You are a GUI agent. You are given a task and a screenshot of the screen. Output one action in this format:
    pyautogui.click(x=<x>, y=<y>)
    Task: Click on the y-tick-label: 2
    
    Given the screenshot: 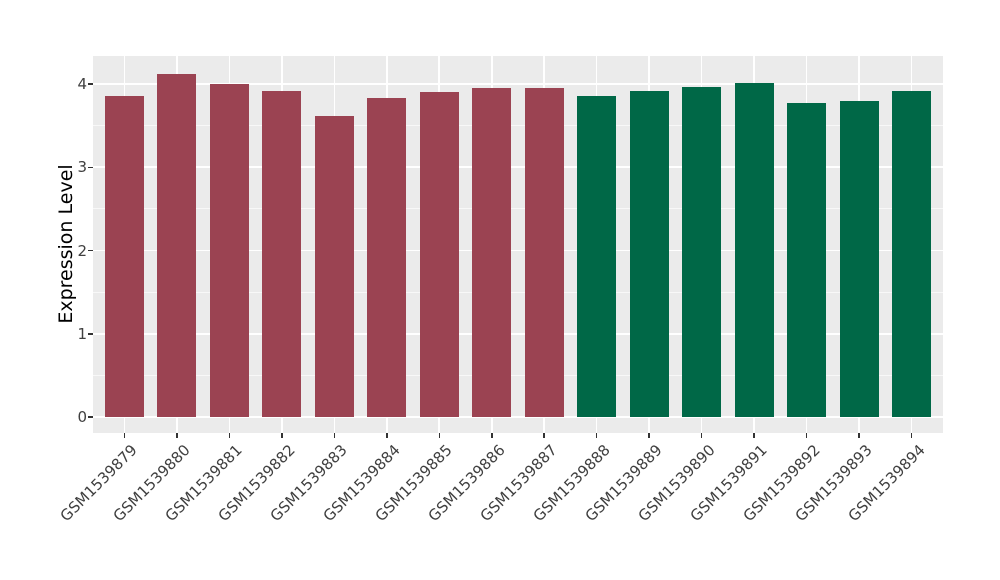 What is the action you would take?
    pyautogui.click(x=82, y=250)
    